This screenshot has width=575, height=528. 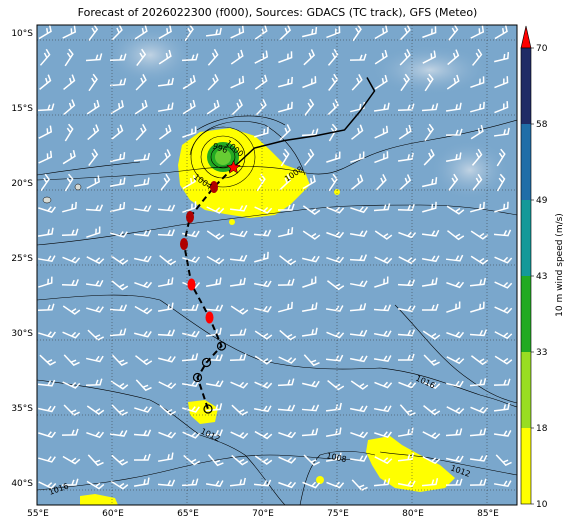 What do you see at coordinates (22, 34) in the screenshot?
I see `lat-tick-label: 10°S` at bounding box center [22, 34].